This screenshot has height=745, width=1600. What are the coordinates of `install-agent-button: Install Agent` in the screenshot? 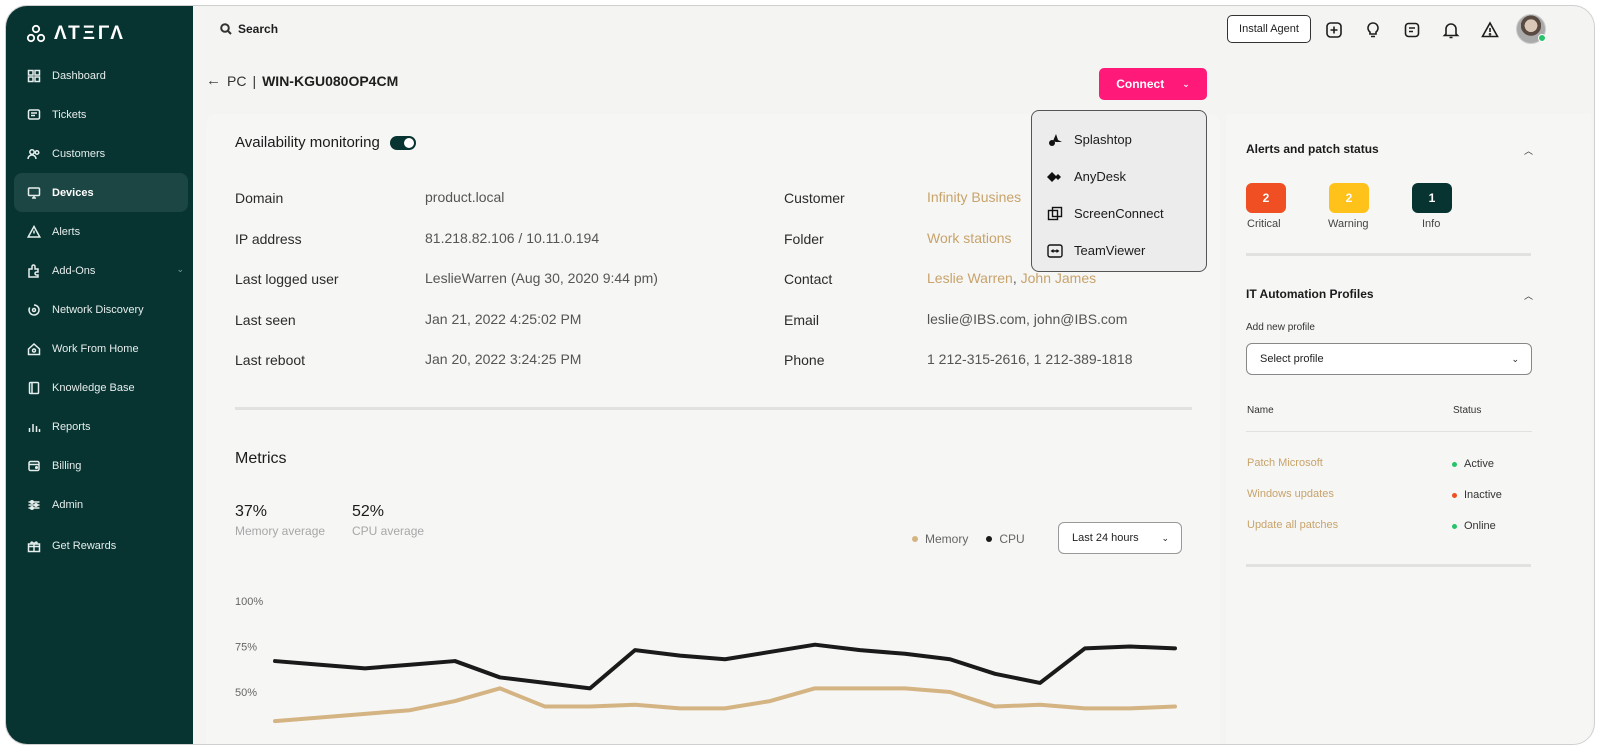 It's located at (1269, 29).